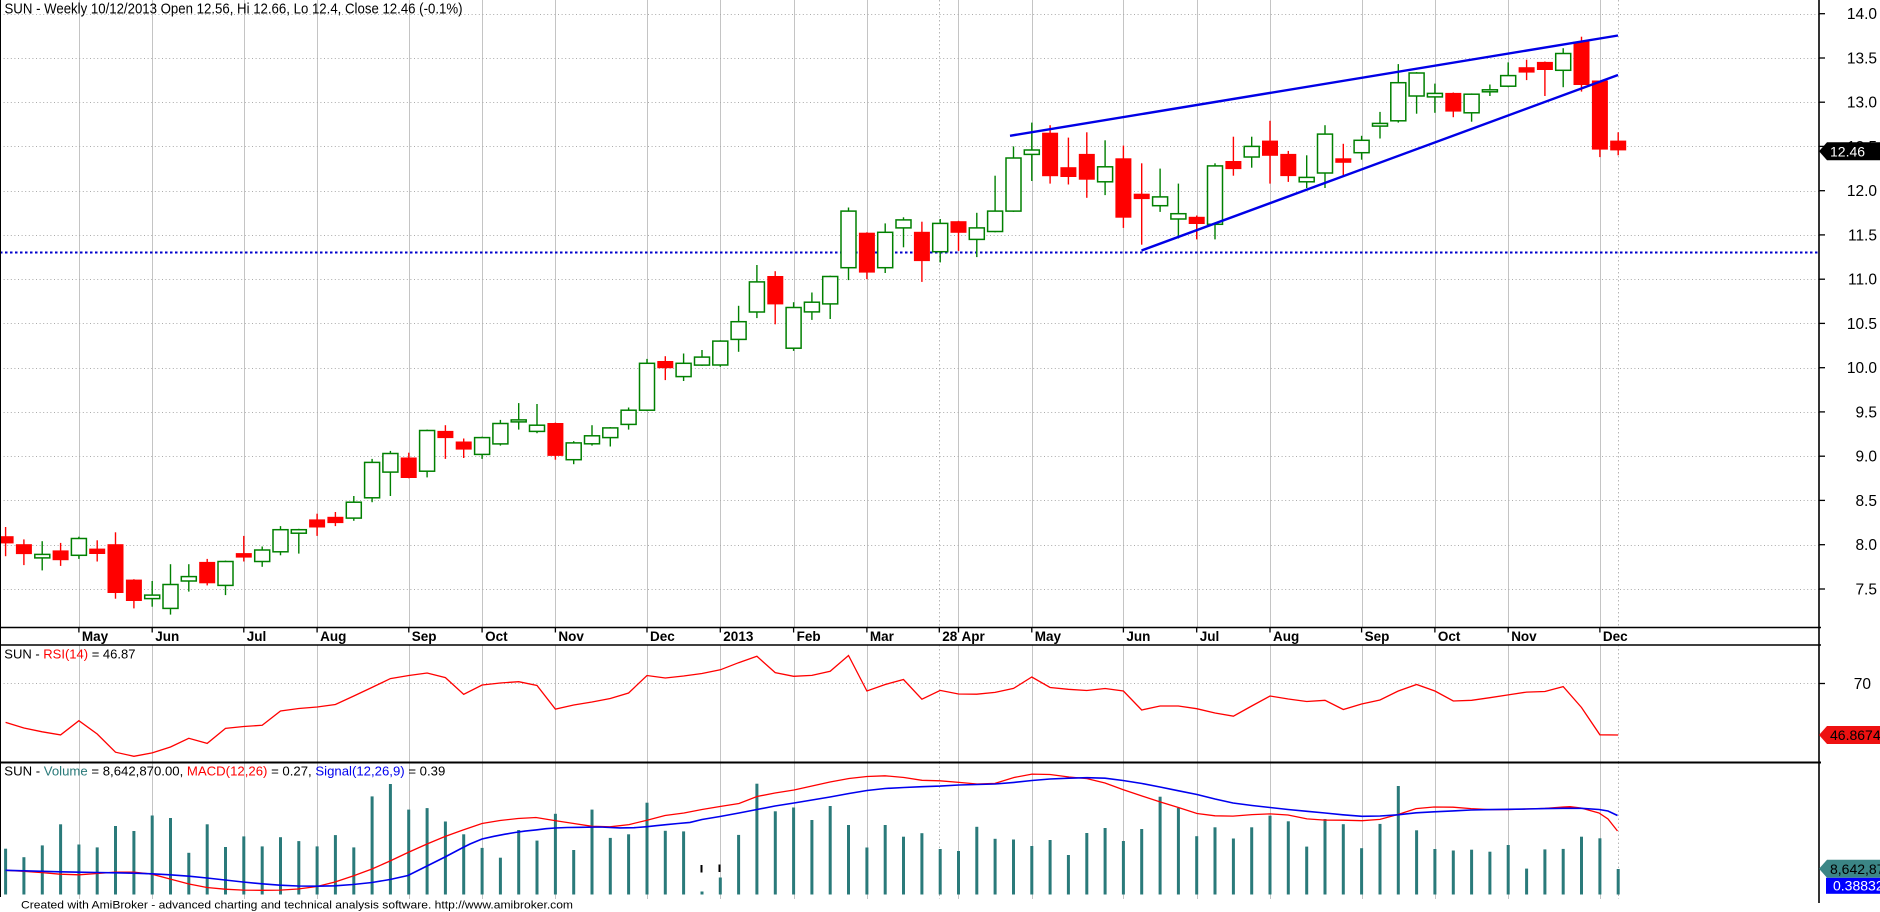 This screenshot has height=912, width=1880. What do you see at coordinates (1863, 684) in the screenshot?
I see `svg-text: 70` at bounding box center [1863, 684].